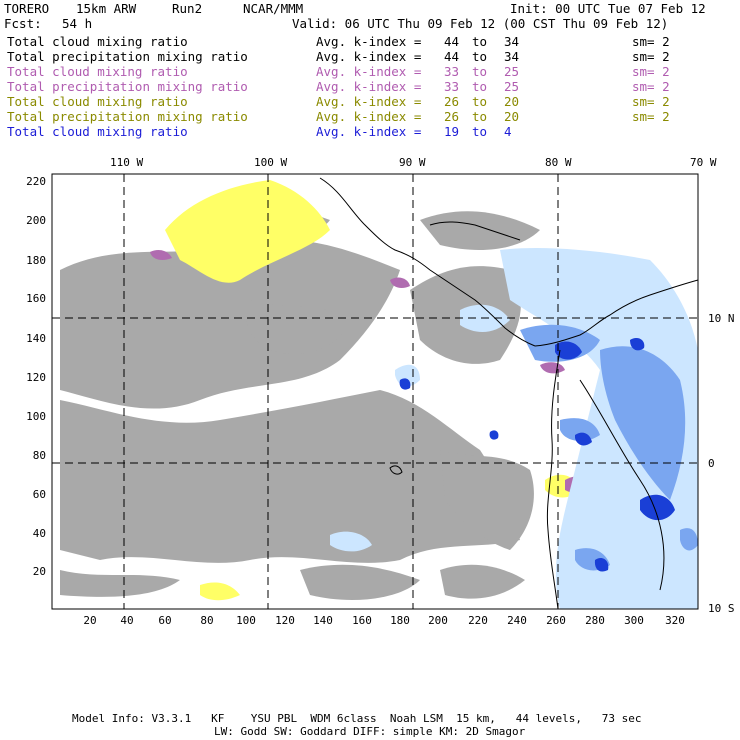 This screenshot has height=740, width=740. I want to click on lat-label-10n: 10 N, so click(721, 318).